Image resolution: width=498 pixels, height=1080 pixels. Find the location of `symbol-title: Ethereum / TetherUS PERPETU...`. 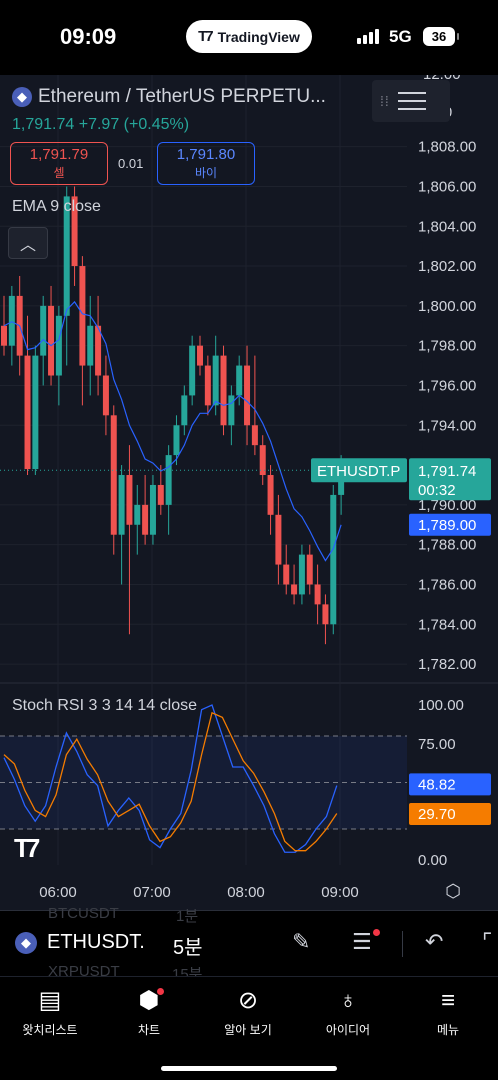

symbol-title: Ethereum / TetherUS PERPETU... is located at coordinates (182, 96).